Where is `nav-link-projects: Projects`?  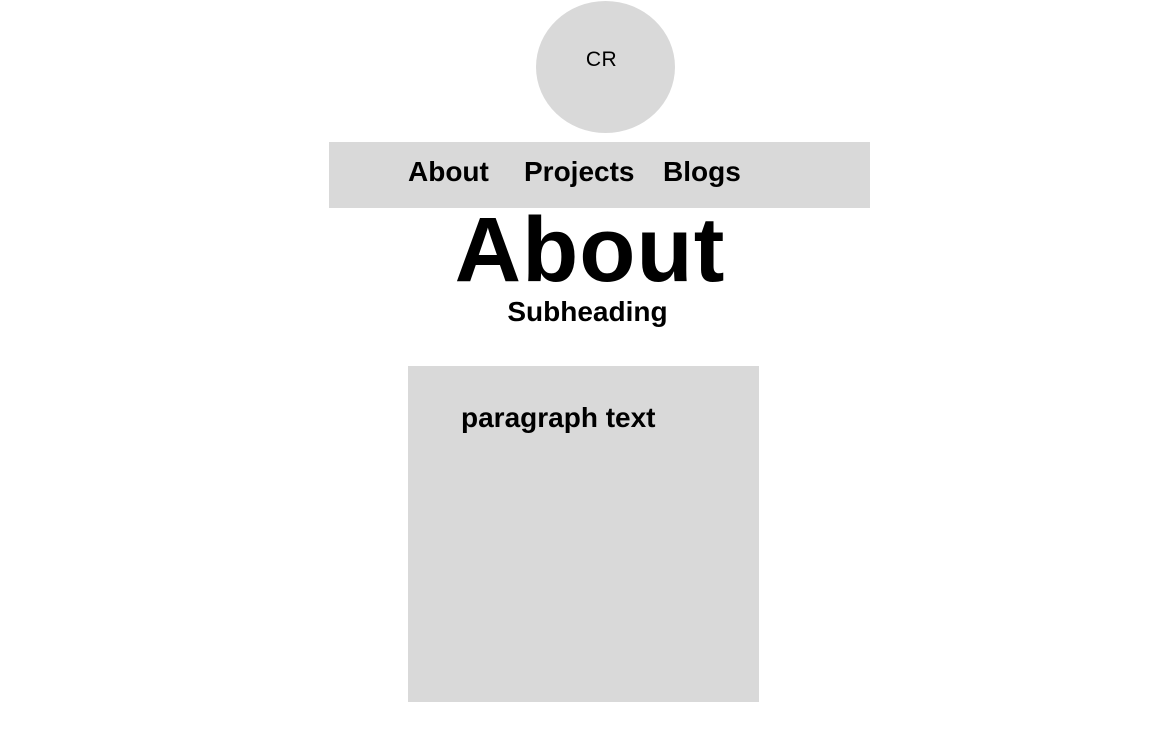 nav-link-projects: Projects is located at coordinates (579, 171).